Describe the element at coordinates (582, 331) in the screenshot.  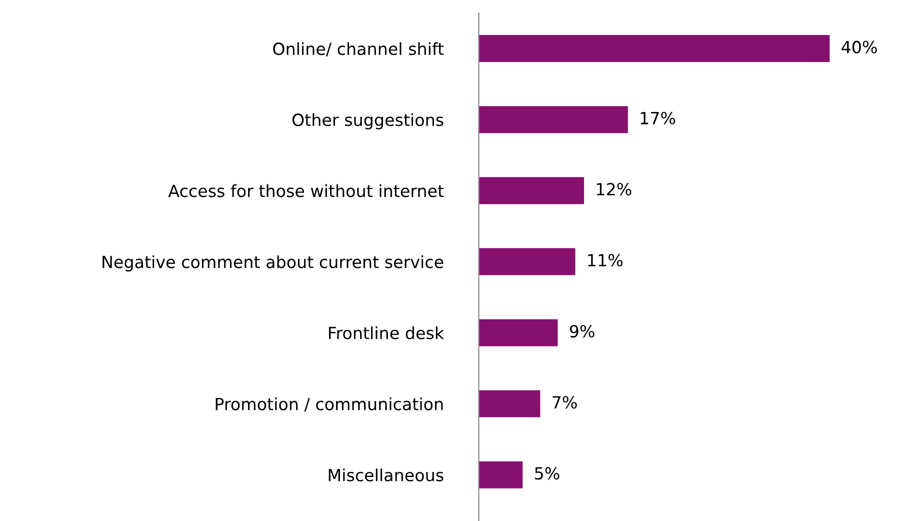
I see `data-label: 9%` at that location.